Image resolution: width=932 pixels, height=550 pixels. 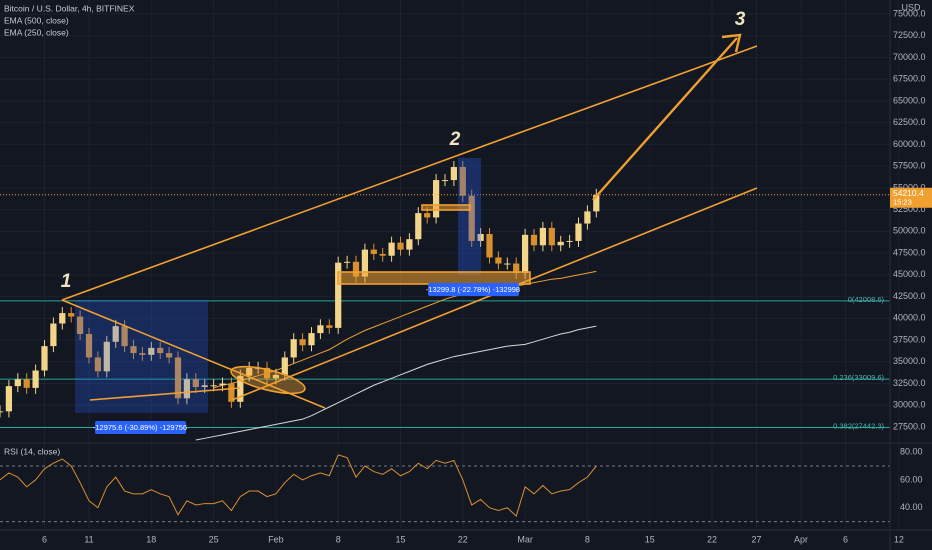 I want to click on y-tick-label: 45000.0, so click(x=909, y=274).